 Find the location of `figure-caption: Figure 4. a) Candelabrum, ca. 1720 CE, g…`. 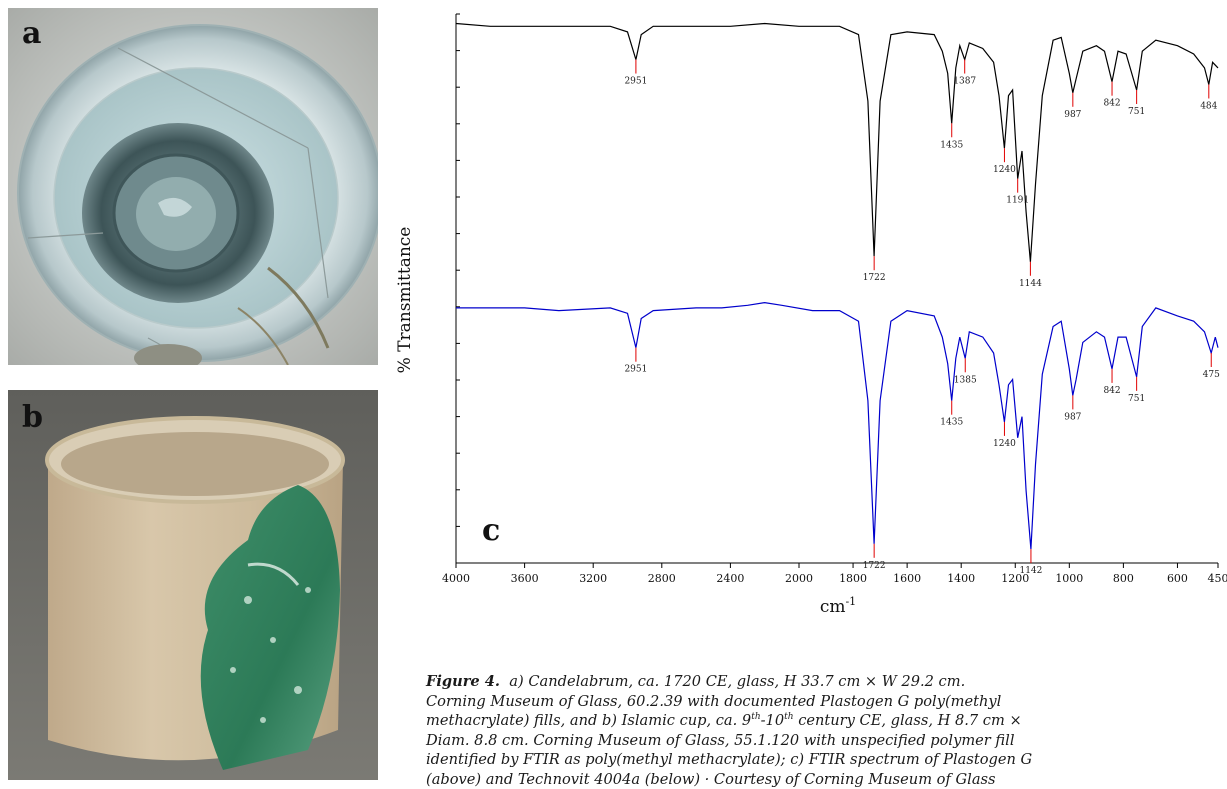

figure-caption: Figure 4. a) Candelabrum, ca. 1720 CE, g… is located at coordinates (821, 730).